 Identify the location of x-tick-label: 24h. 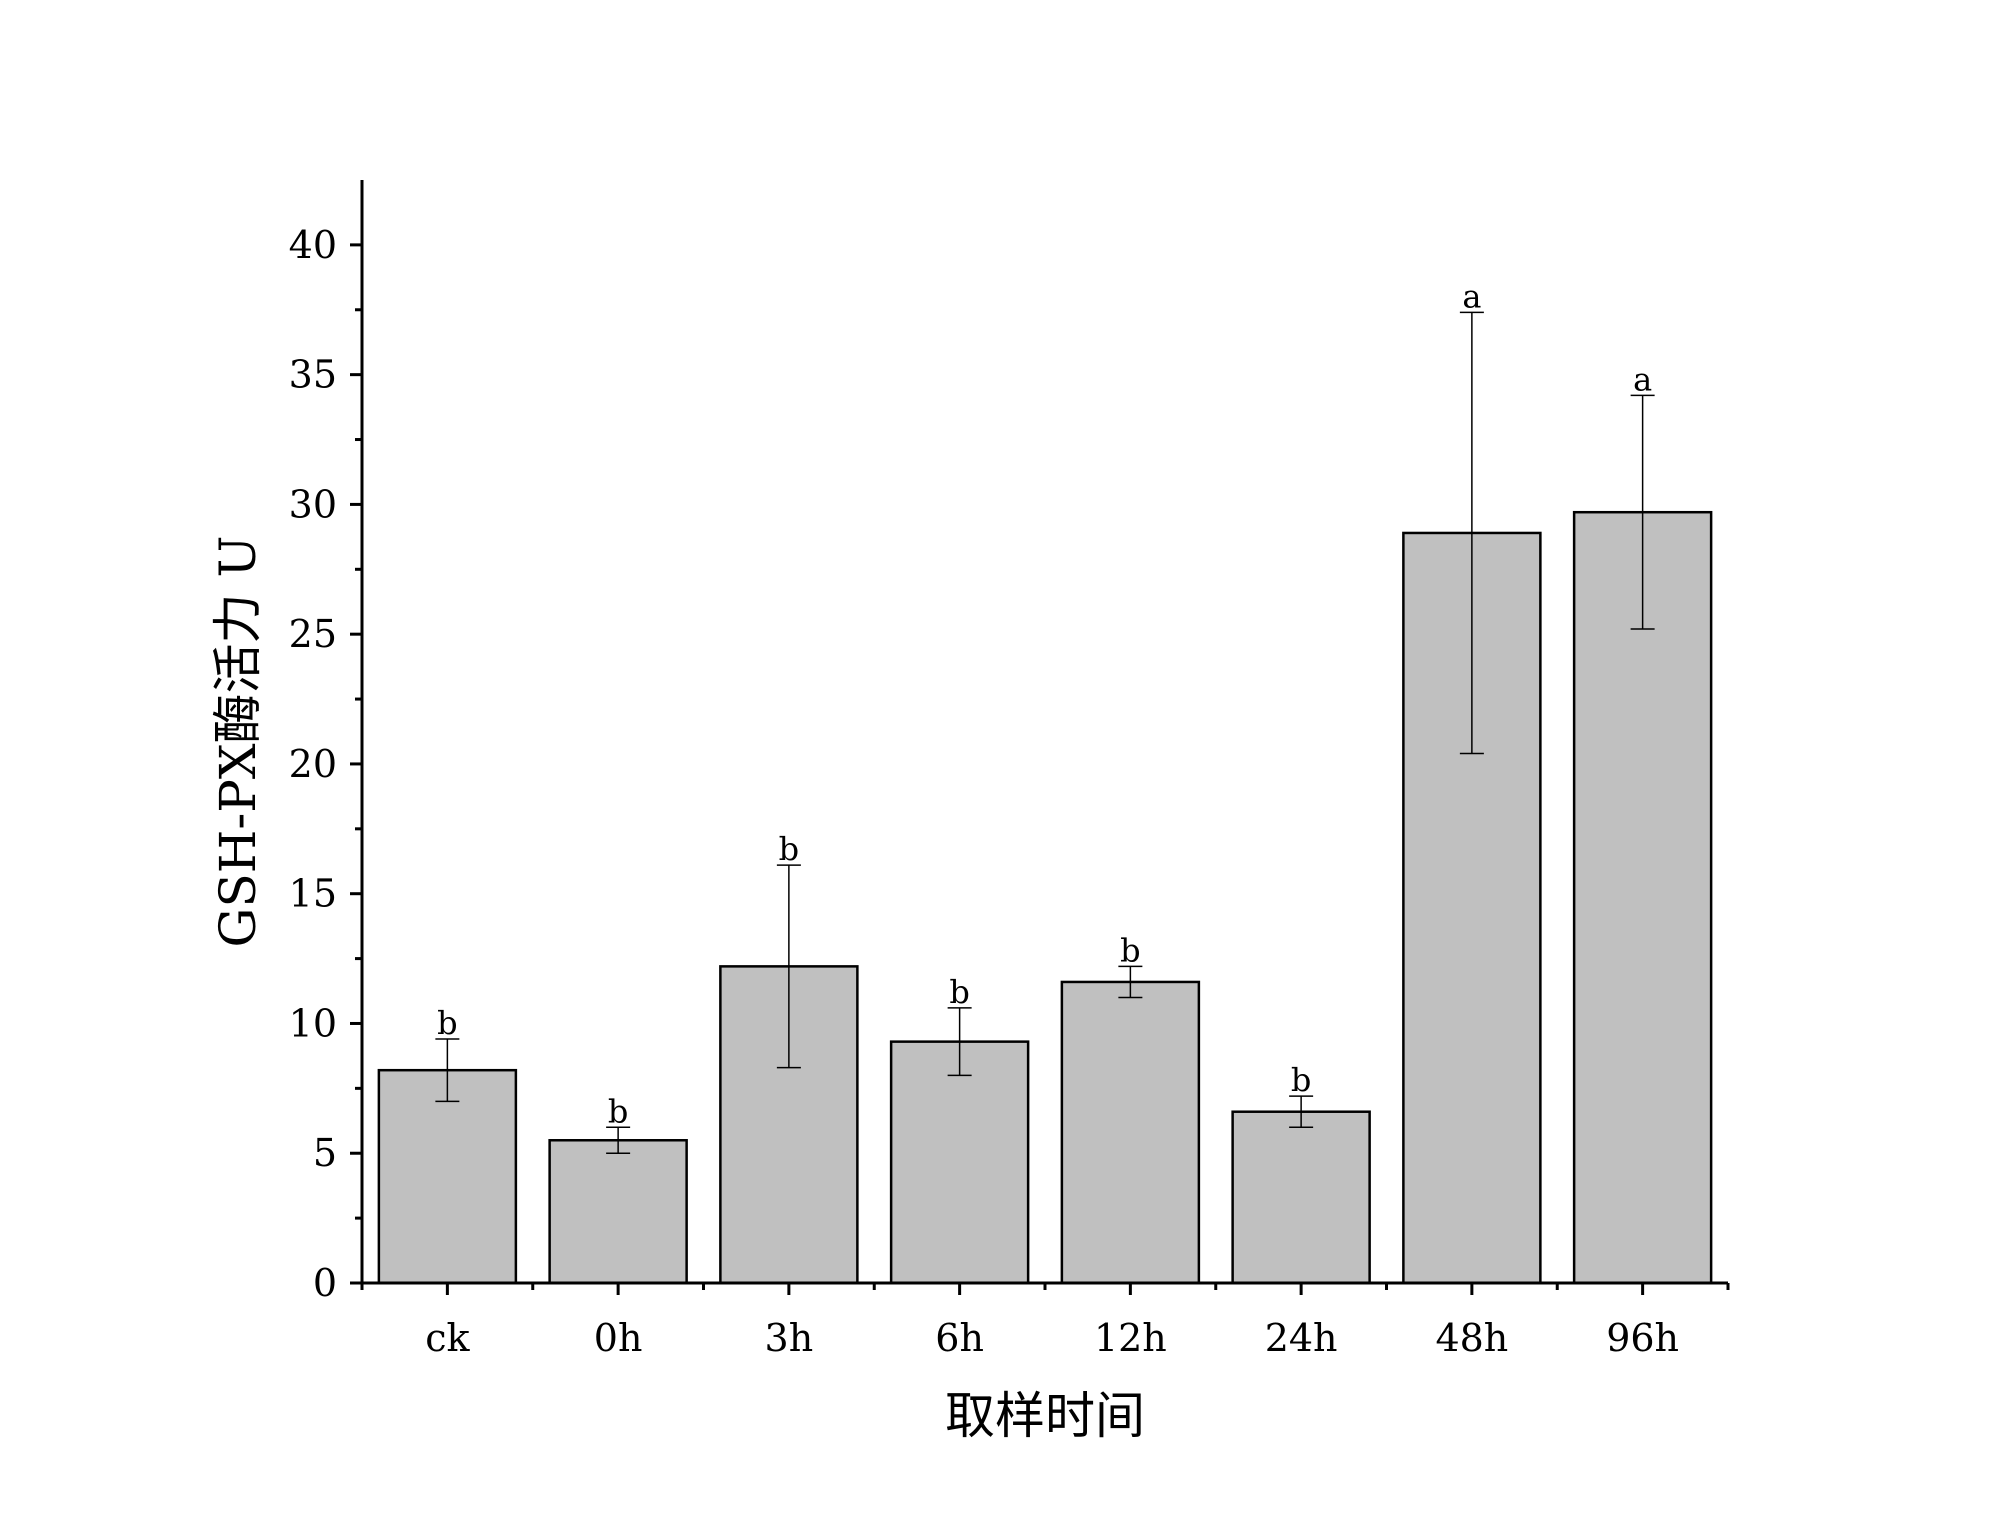
(1301, 1338).